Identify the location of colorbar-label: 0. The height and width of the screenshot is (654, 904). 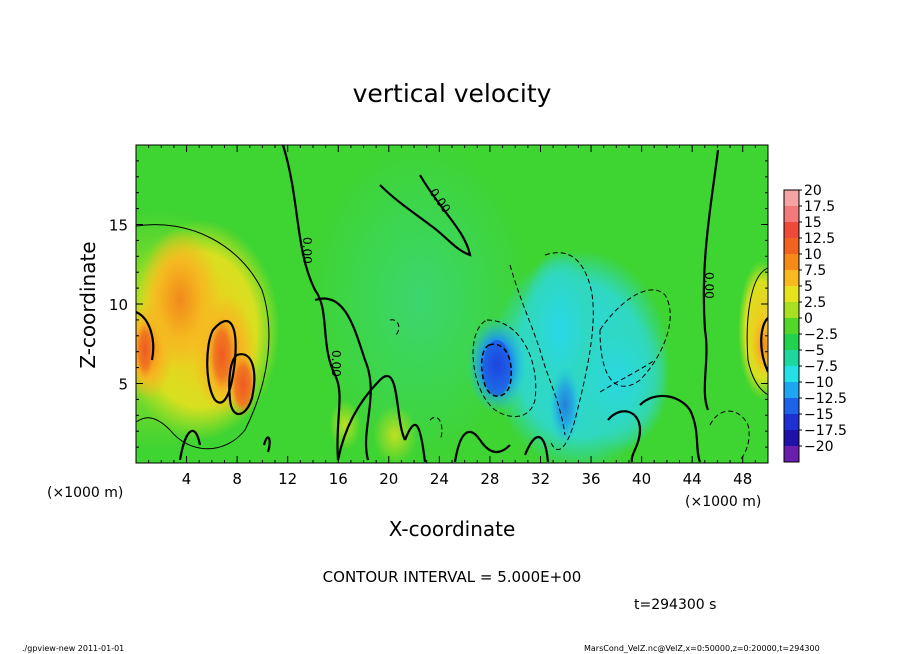
(808, 319).